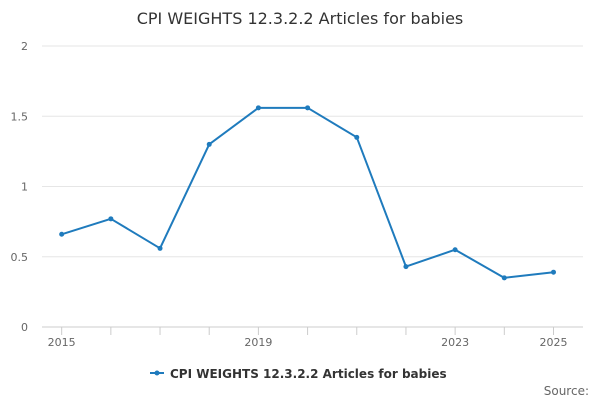 The image size is (600, 400). I want to click on y-axis: 0 0.5 1 1.5 2, so click(20, 187).